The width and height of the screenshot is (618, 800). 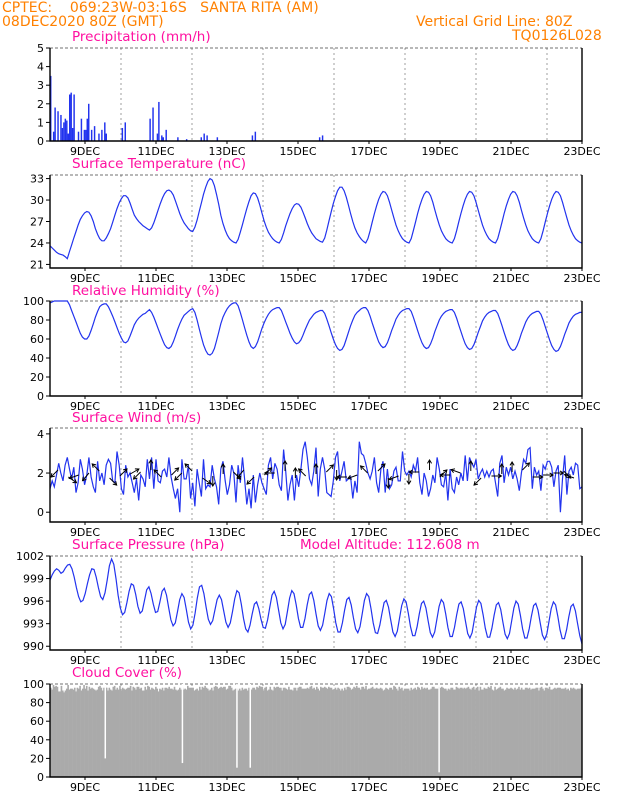 What do you see at coordinates (368, 532) in the screenshot?
I see `surface-wind-xtick-label: 17DEC` at bounding box center [368, 532].